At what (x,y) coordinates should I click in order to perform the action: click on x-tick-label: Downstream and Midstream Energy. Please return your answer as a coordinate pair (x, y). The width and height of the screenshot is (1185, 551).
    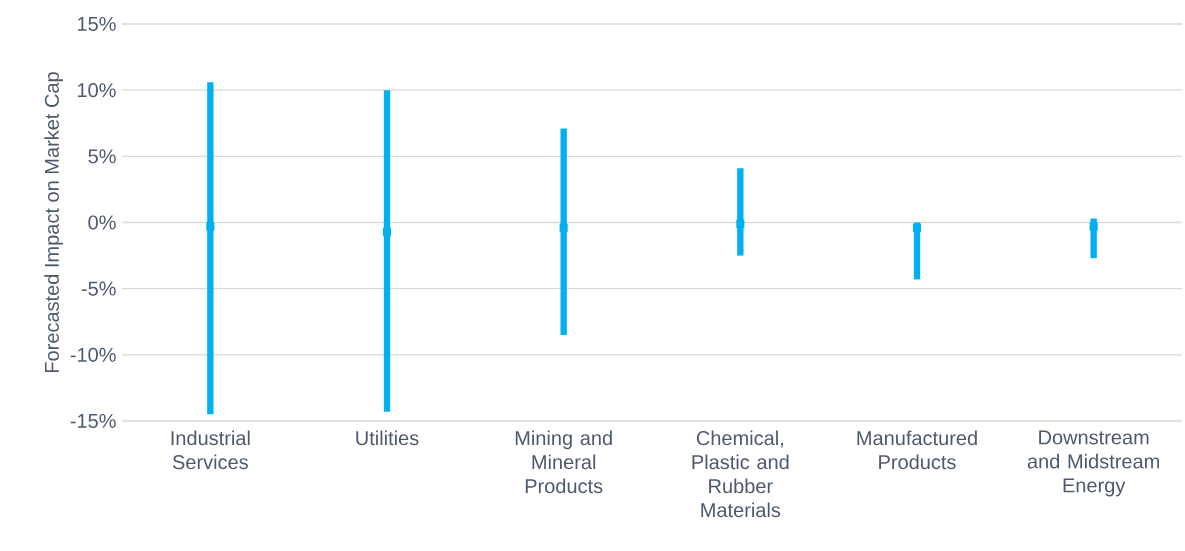
    Looking at the image, I should click on (1093, 463).